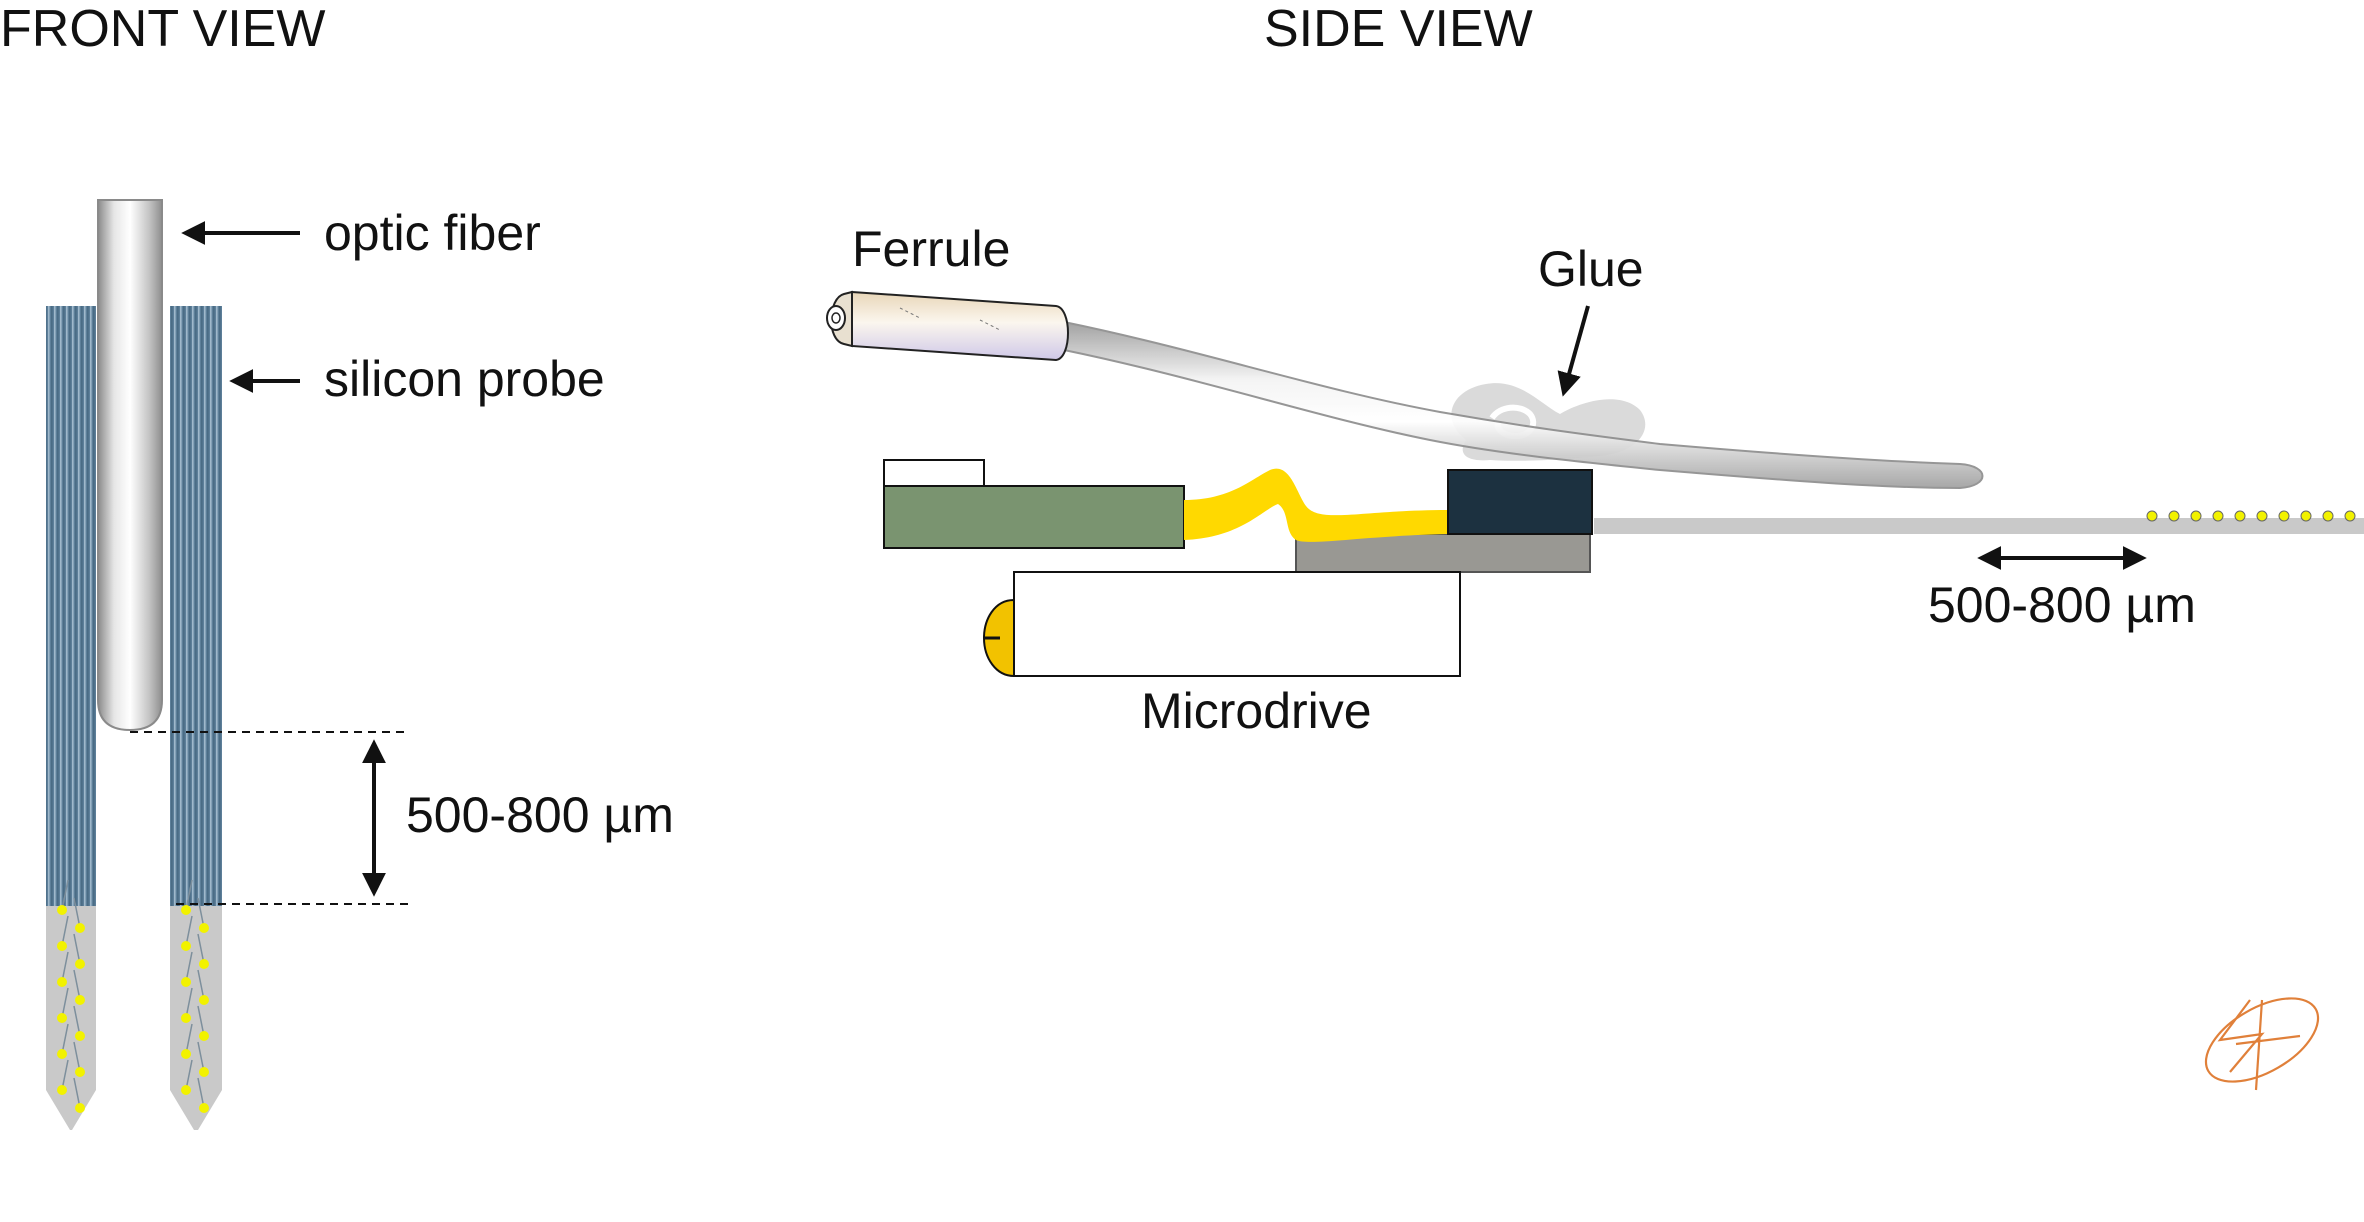 The height and width of the screenshot is (1222, 2364). Describe the element at coordinates (1573, 351) in the screenshot. I see `glue-pointer-arrow` at that location.